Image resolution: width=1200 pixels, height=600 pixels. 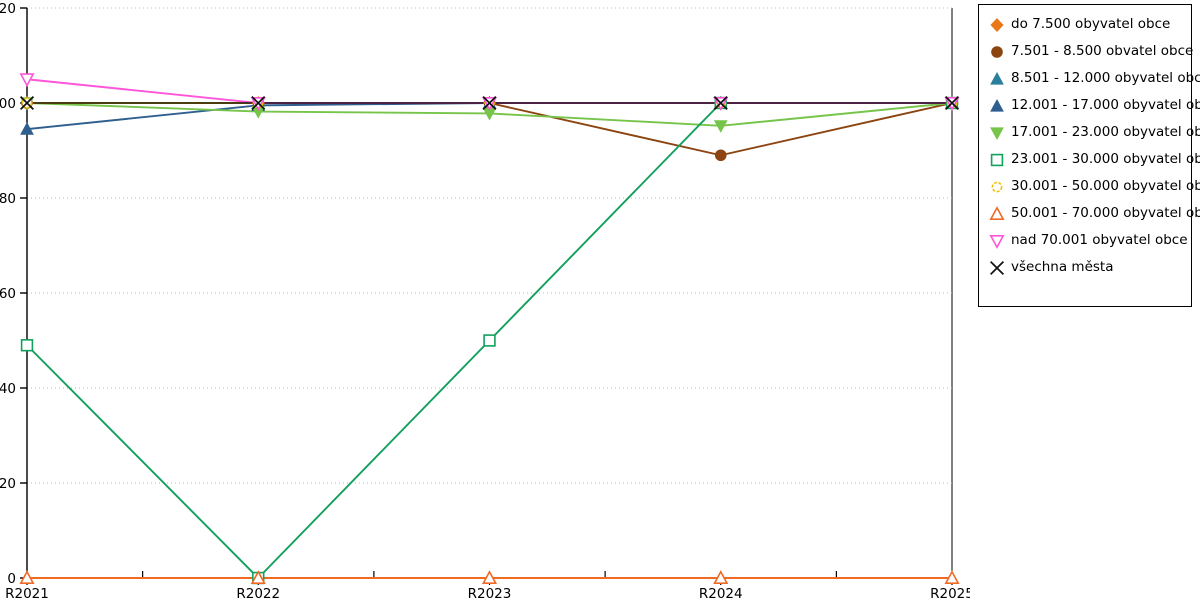 I want to click on x-axis-tick-label: R2022, so click(x=258, y=593).